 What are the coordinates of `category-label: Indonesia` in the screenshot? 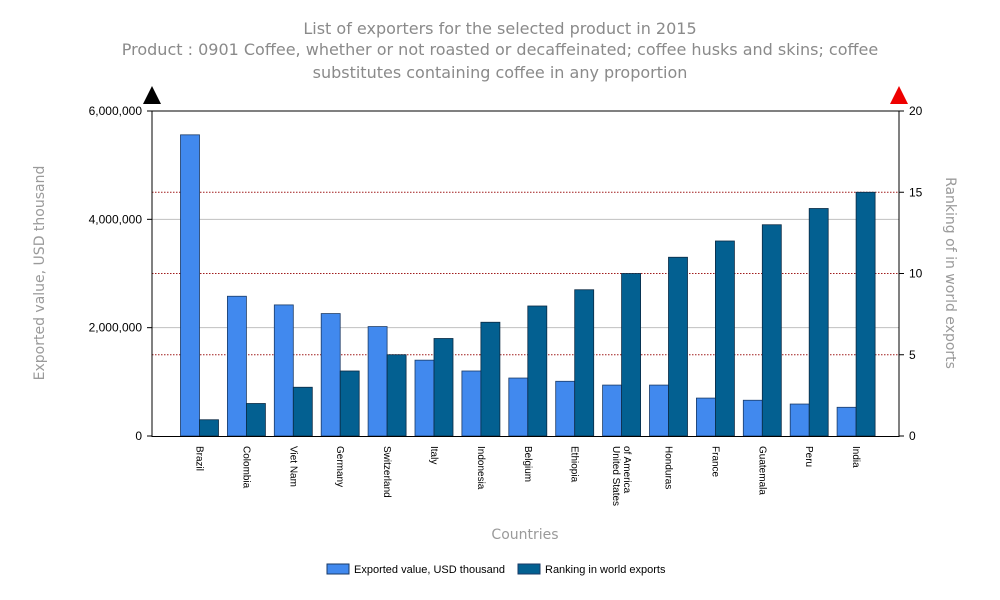 It's located at (480, 468).